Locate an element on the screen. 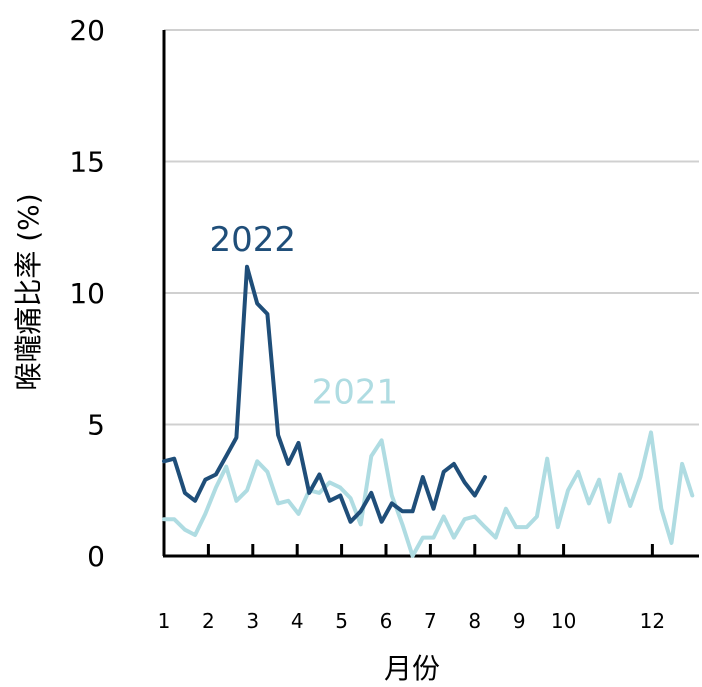 The height and width of the screenshot is (687, 702). y-axis-title: 喉嚨痛比率 (%) is located at coordinates (28, 291).